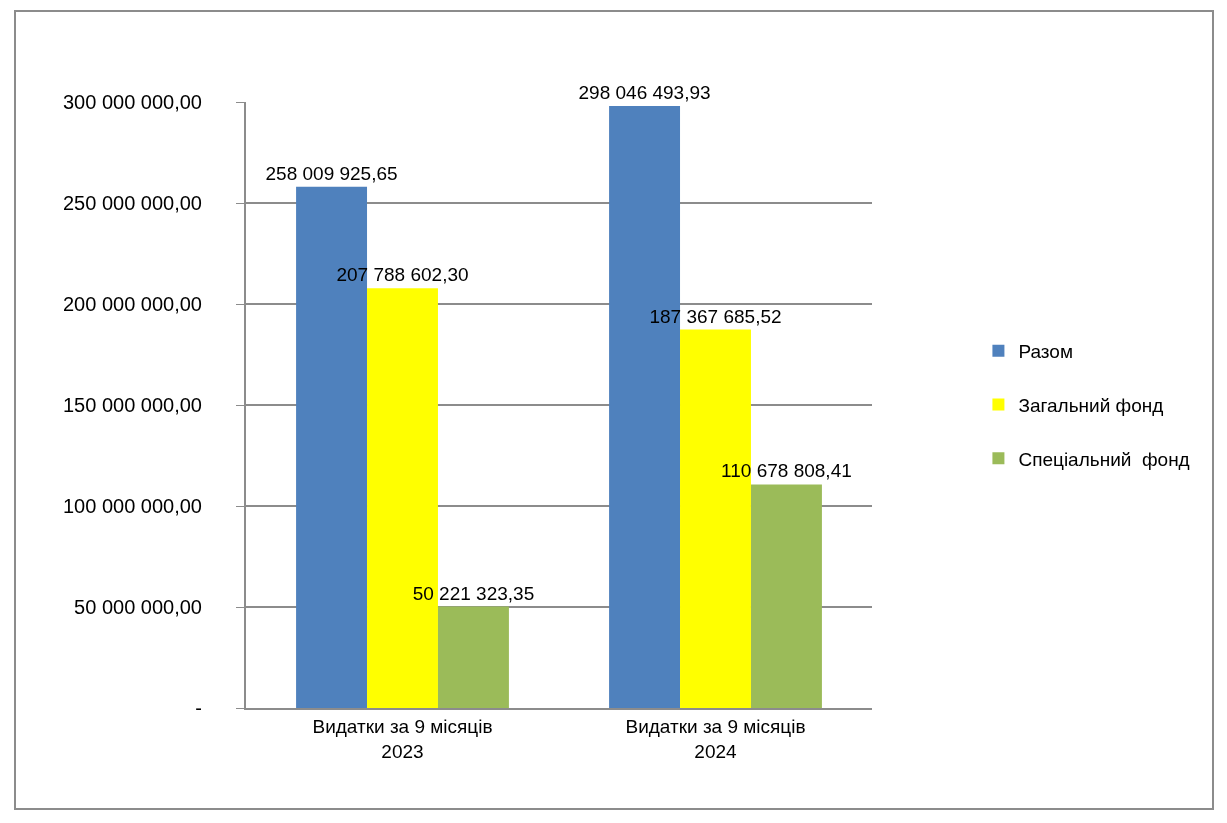  What do you see at coordinates (132, 506) in the screenshot?
I see `y-tick-label: 100 000 000,00` at bounding box center [132, 506].